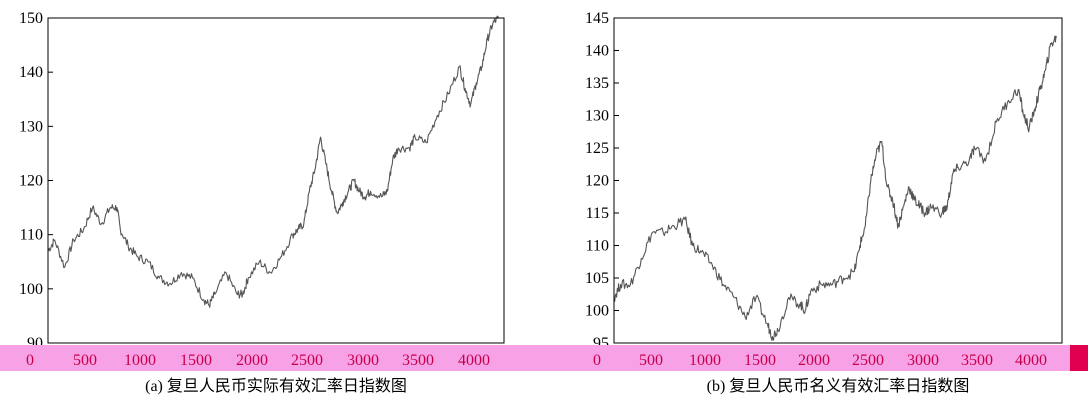  Describe the element at coordinates (597, 83) in the screenshot. I see `chart-b-y-tick-label: 135` at that location.